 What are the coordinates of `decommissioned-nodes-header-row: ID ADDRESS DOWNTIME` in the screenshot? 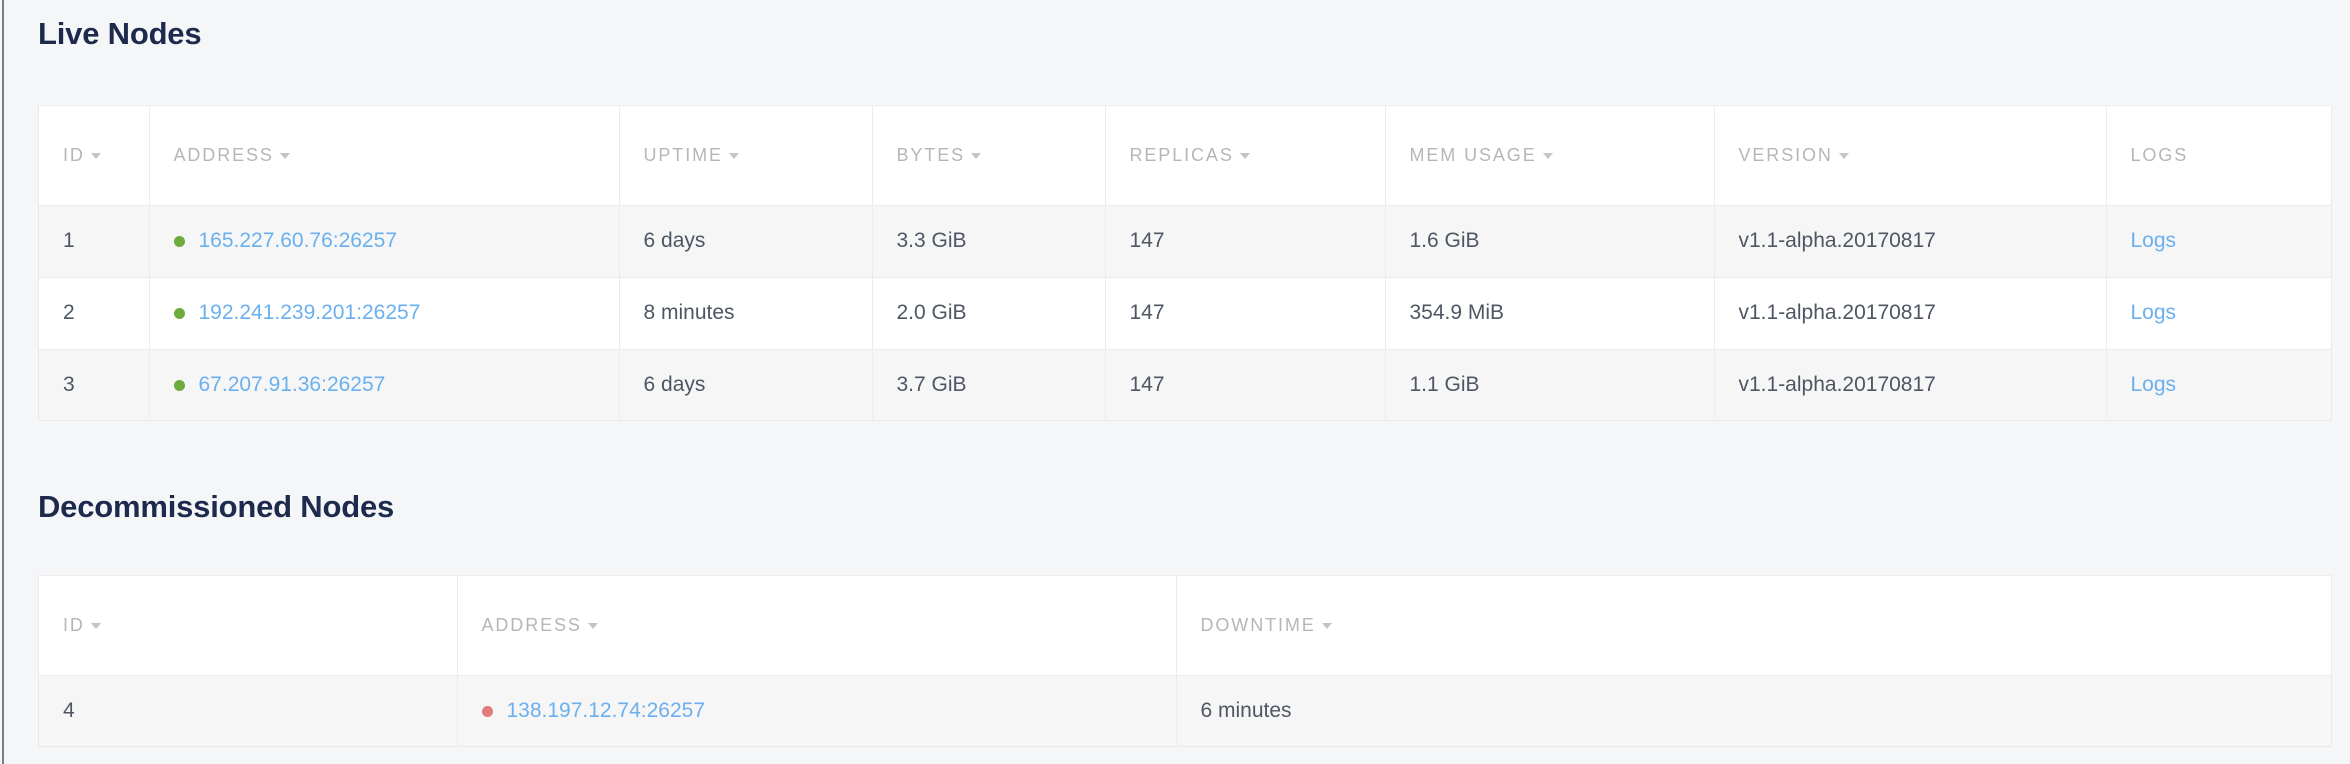 It's located at (1185, 626).